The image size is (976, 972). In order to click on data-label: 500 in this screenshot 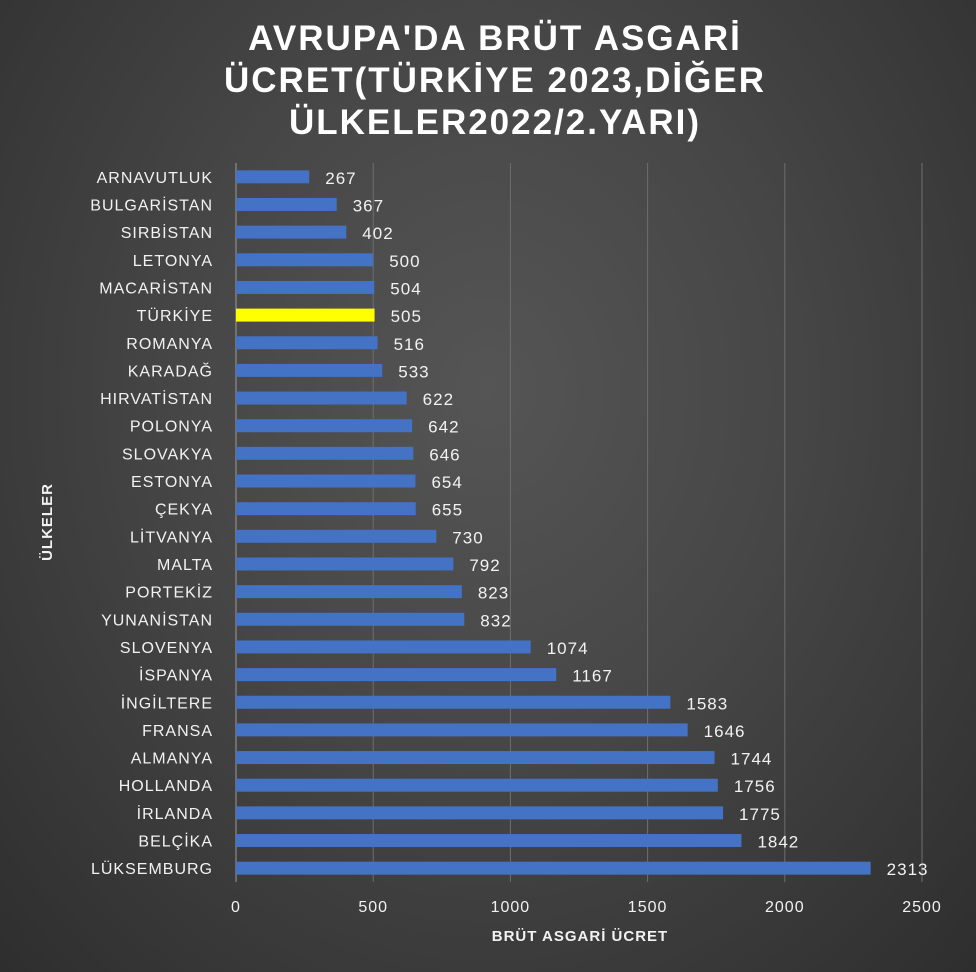, I will do `click(404, 261)`.